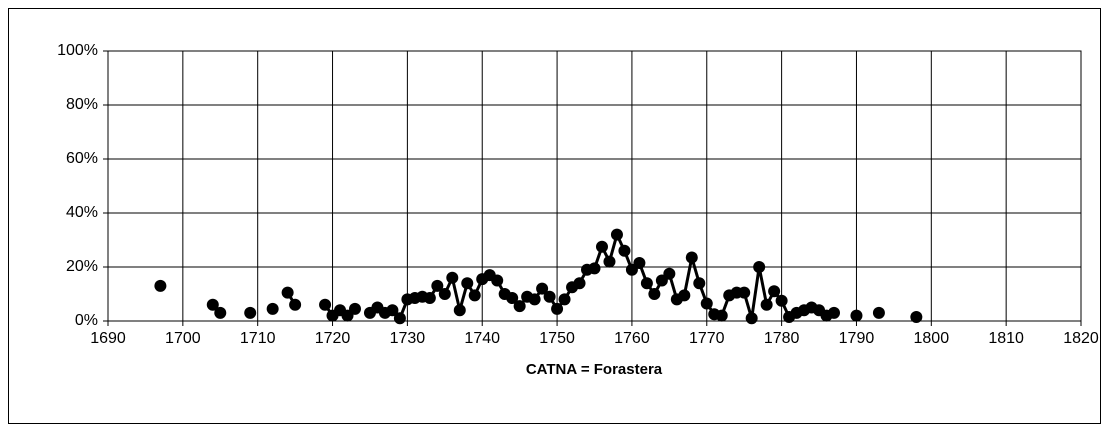  Describe the element at coordinates (594, 369) in the screenshot. I see `x-axis-label: CATNA = Forastera` at that location.